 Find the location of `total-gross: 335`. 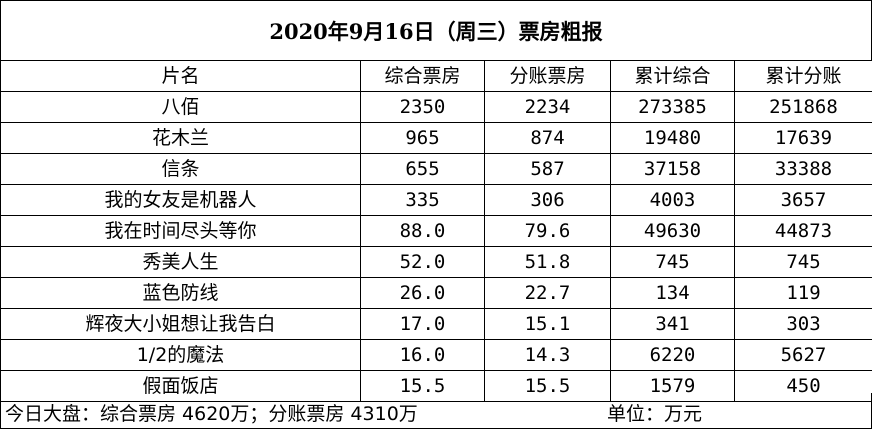

total-gross: 335 is located at coordinates (422, 200).